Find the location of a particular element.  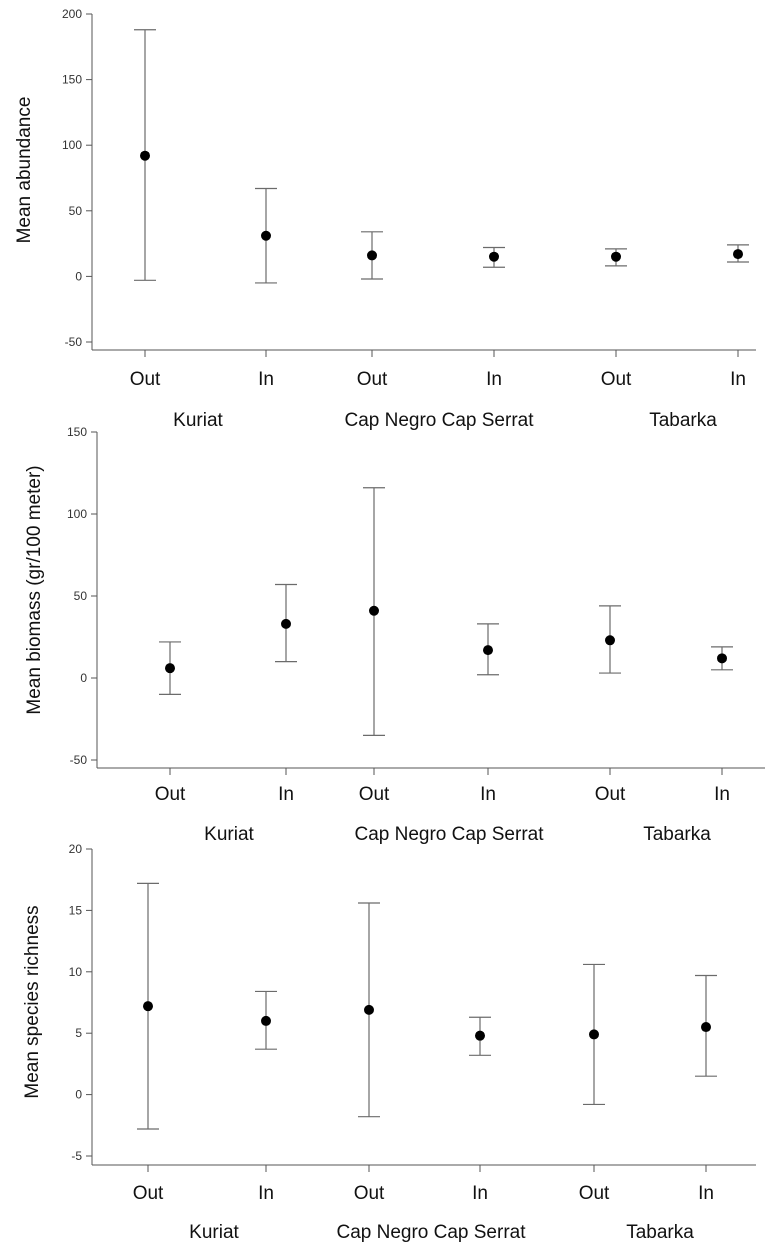

panel3-y-tick-label: 5 is located at coordinates (78, 1033).